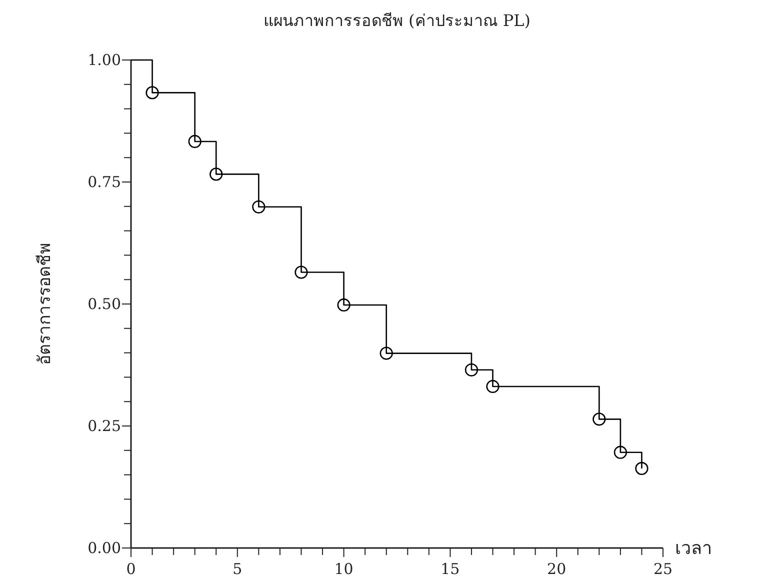  What do you see at coordinates (104, 182) in the screenshot?
I see `y-tick-label: 0.75` at bounding box center [104, 182].